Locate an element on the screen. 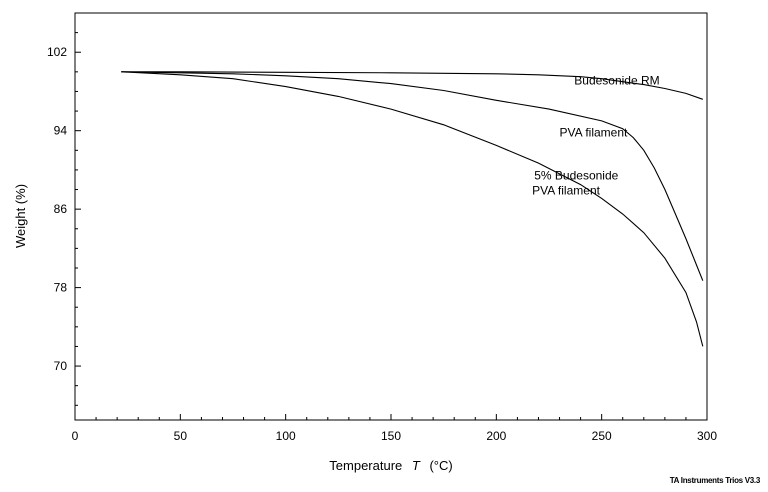 Image resolution: width=768 pixels, height=492 pixels. y-tick-label: 86 is located at coordinates (61, 209).